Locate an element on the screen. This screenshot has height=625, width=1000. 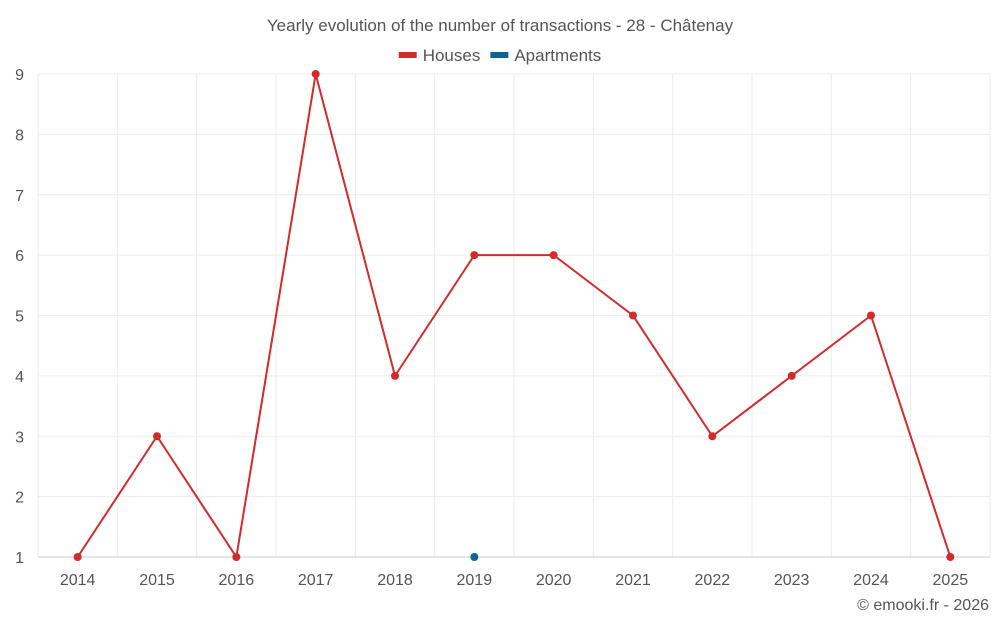
y-tick-label: 8 is located at coordinates (19, 135).